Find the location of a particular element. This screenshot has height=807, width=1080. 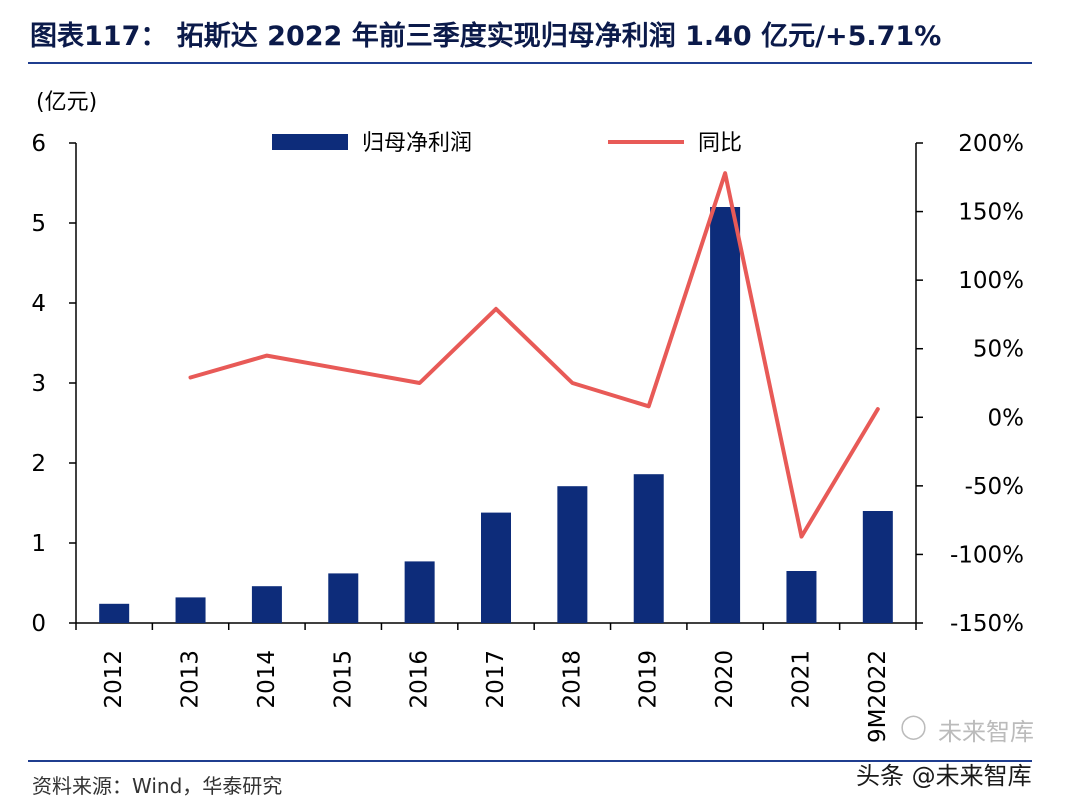

x-tick-label: 2017 is located at coordinates (496, 679).